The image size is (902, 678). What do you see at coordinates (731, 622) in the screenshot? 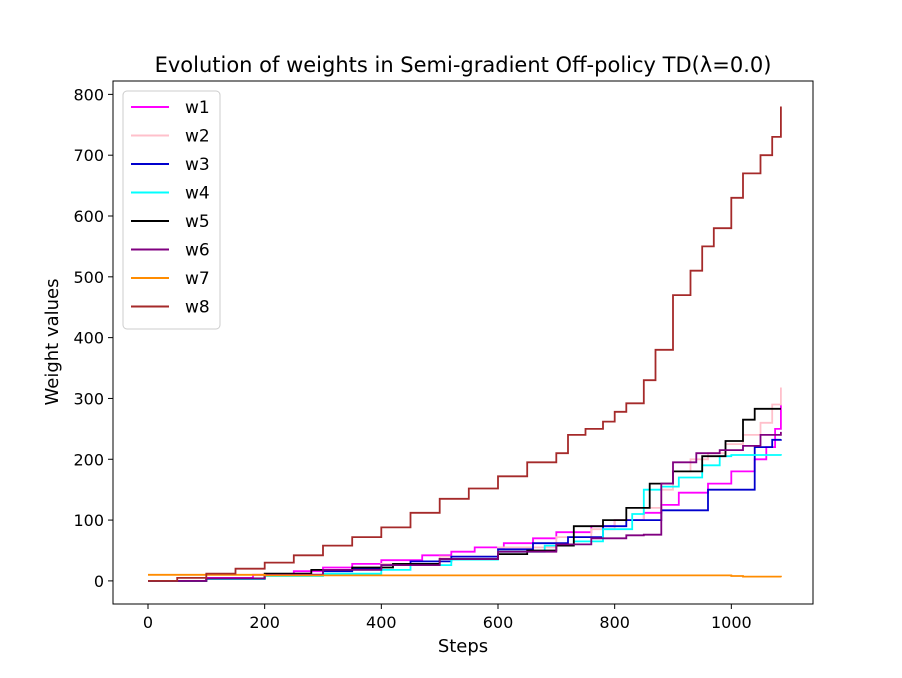
I see `x-tick-label: 1000` at bounding box center [731, 622].